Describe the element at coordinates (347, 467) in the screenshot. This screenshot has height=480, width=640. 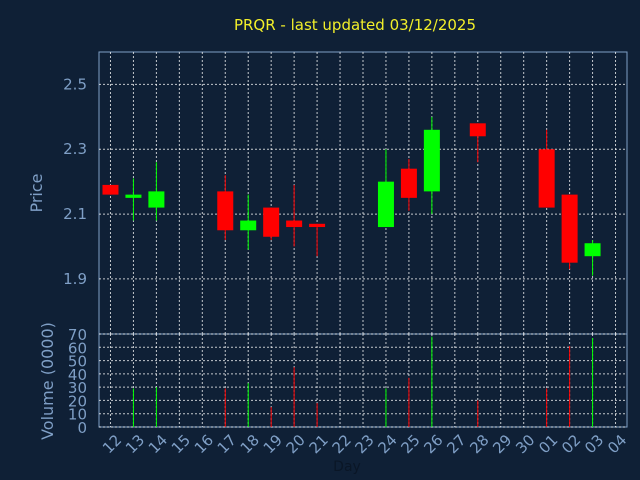
I see `day-axis-label: Day` at that location.